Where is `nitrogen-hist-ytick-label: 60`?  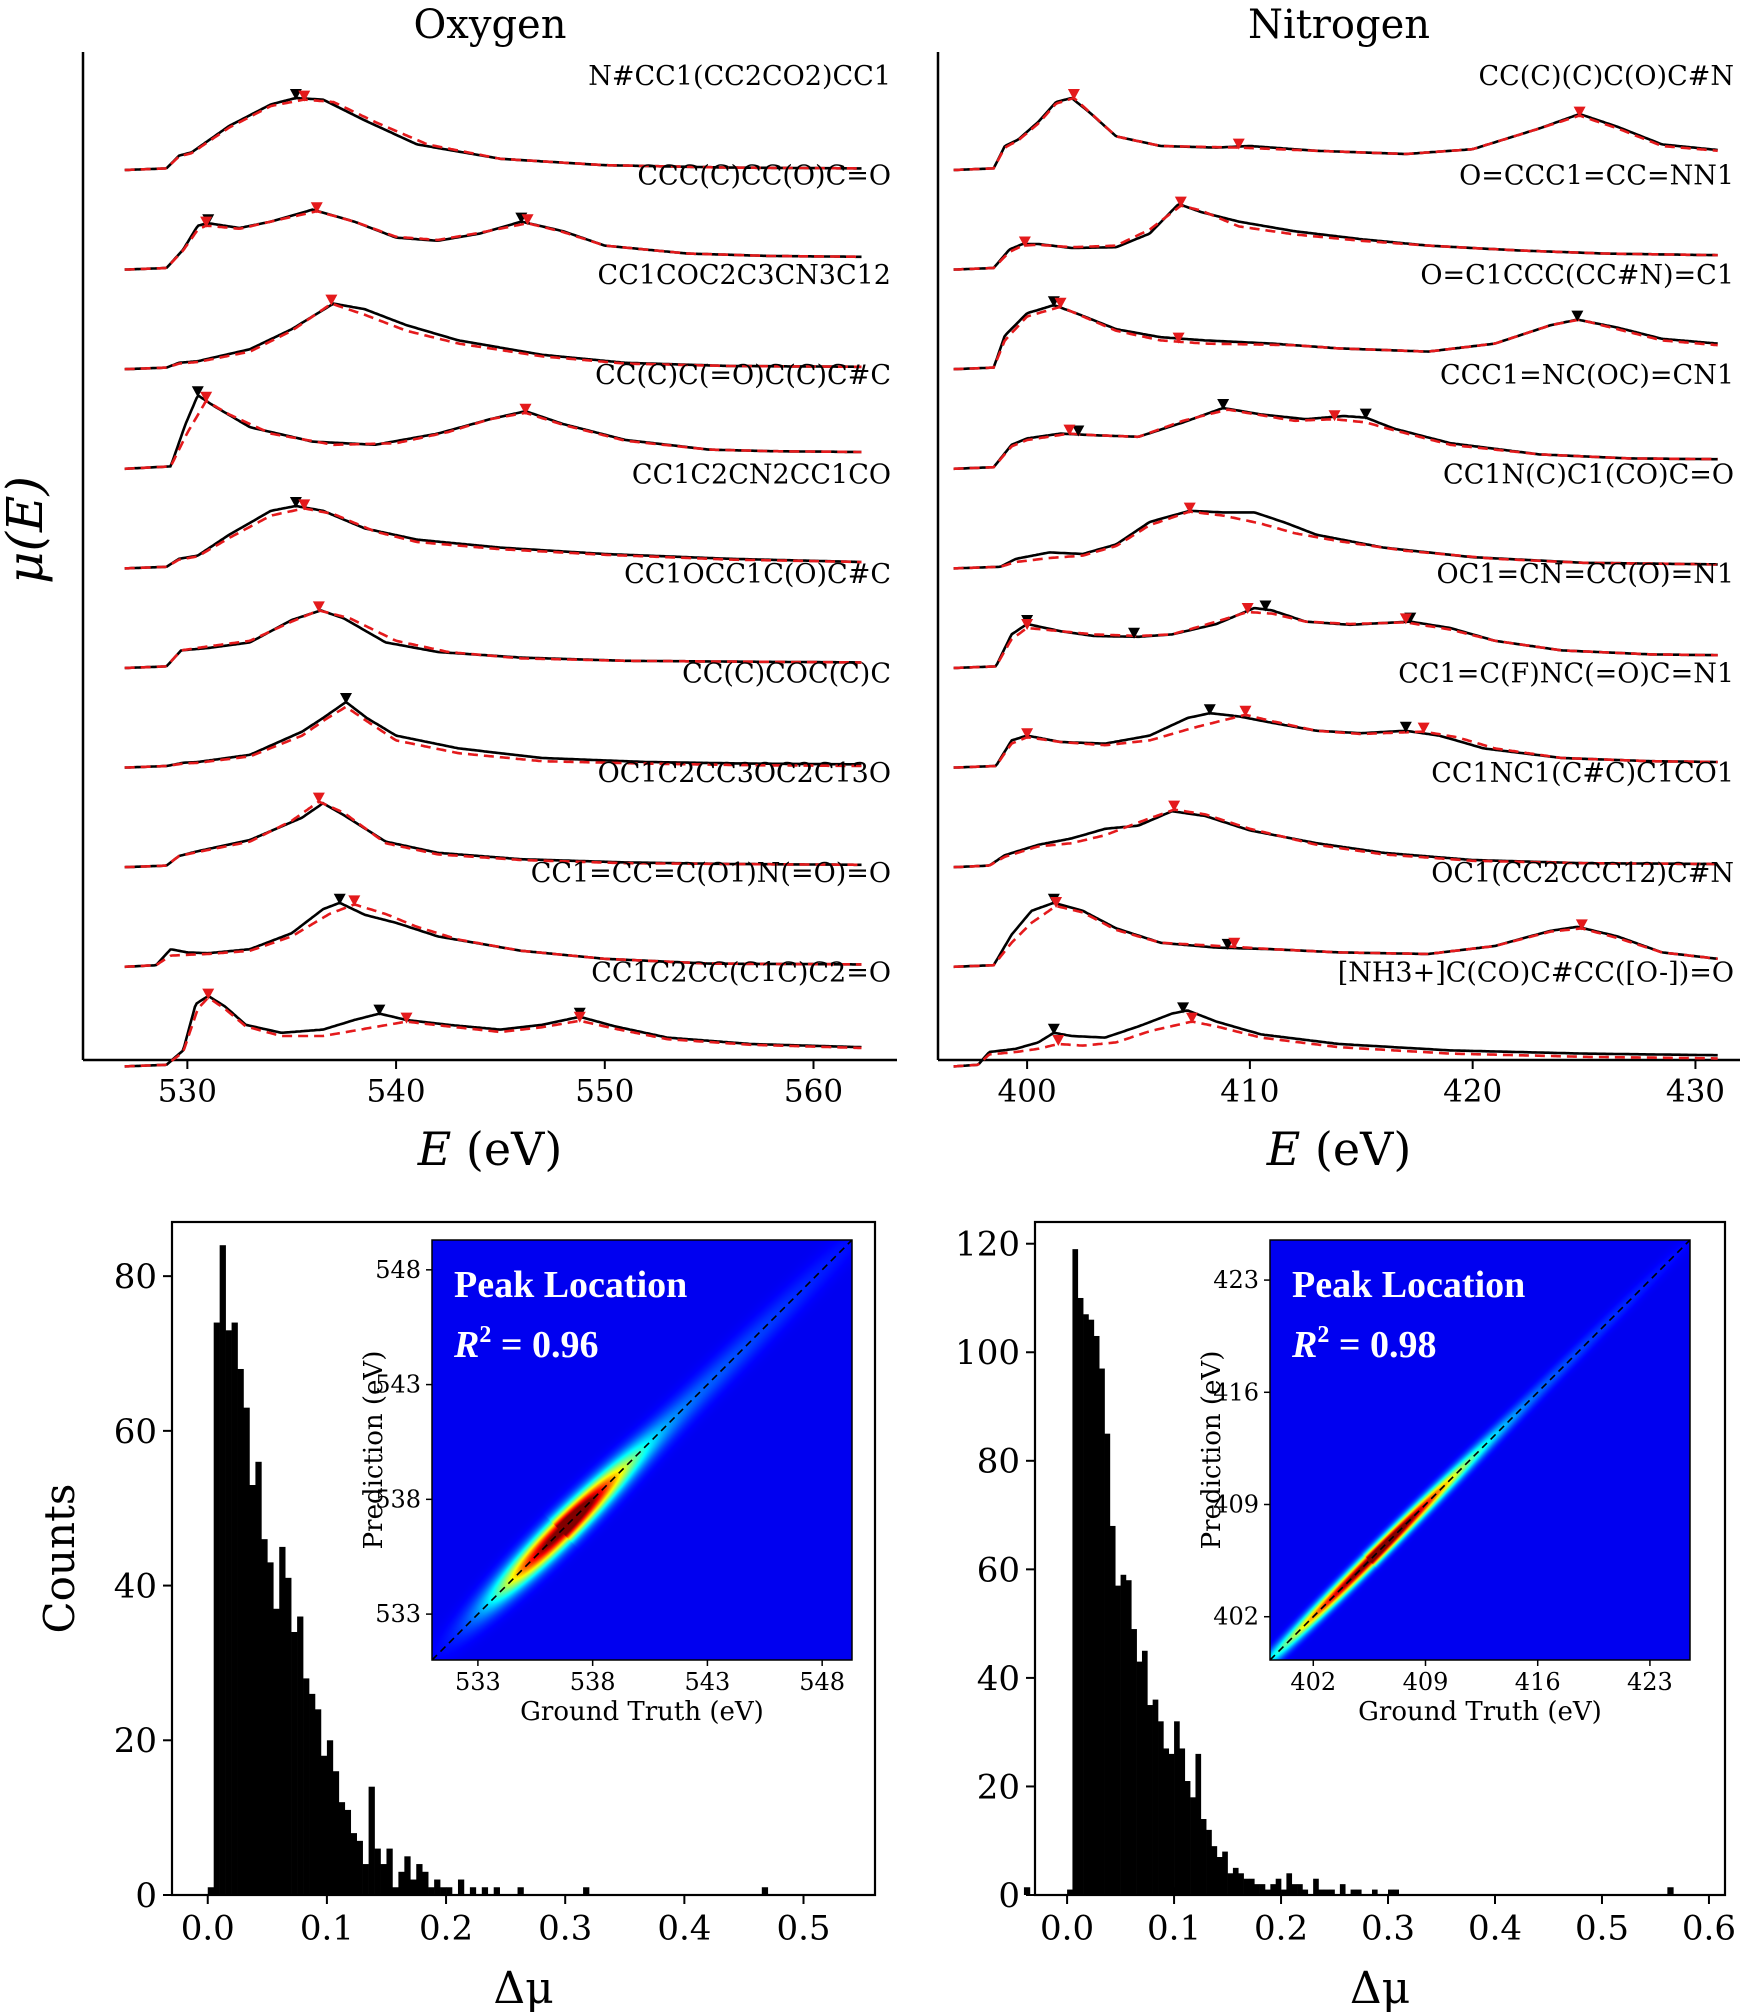
nitrogen-hist-ytick-label: 60 is located at coordinates (998, 1570).